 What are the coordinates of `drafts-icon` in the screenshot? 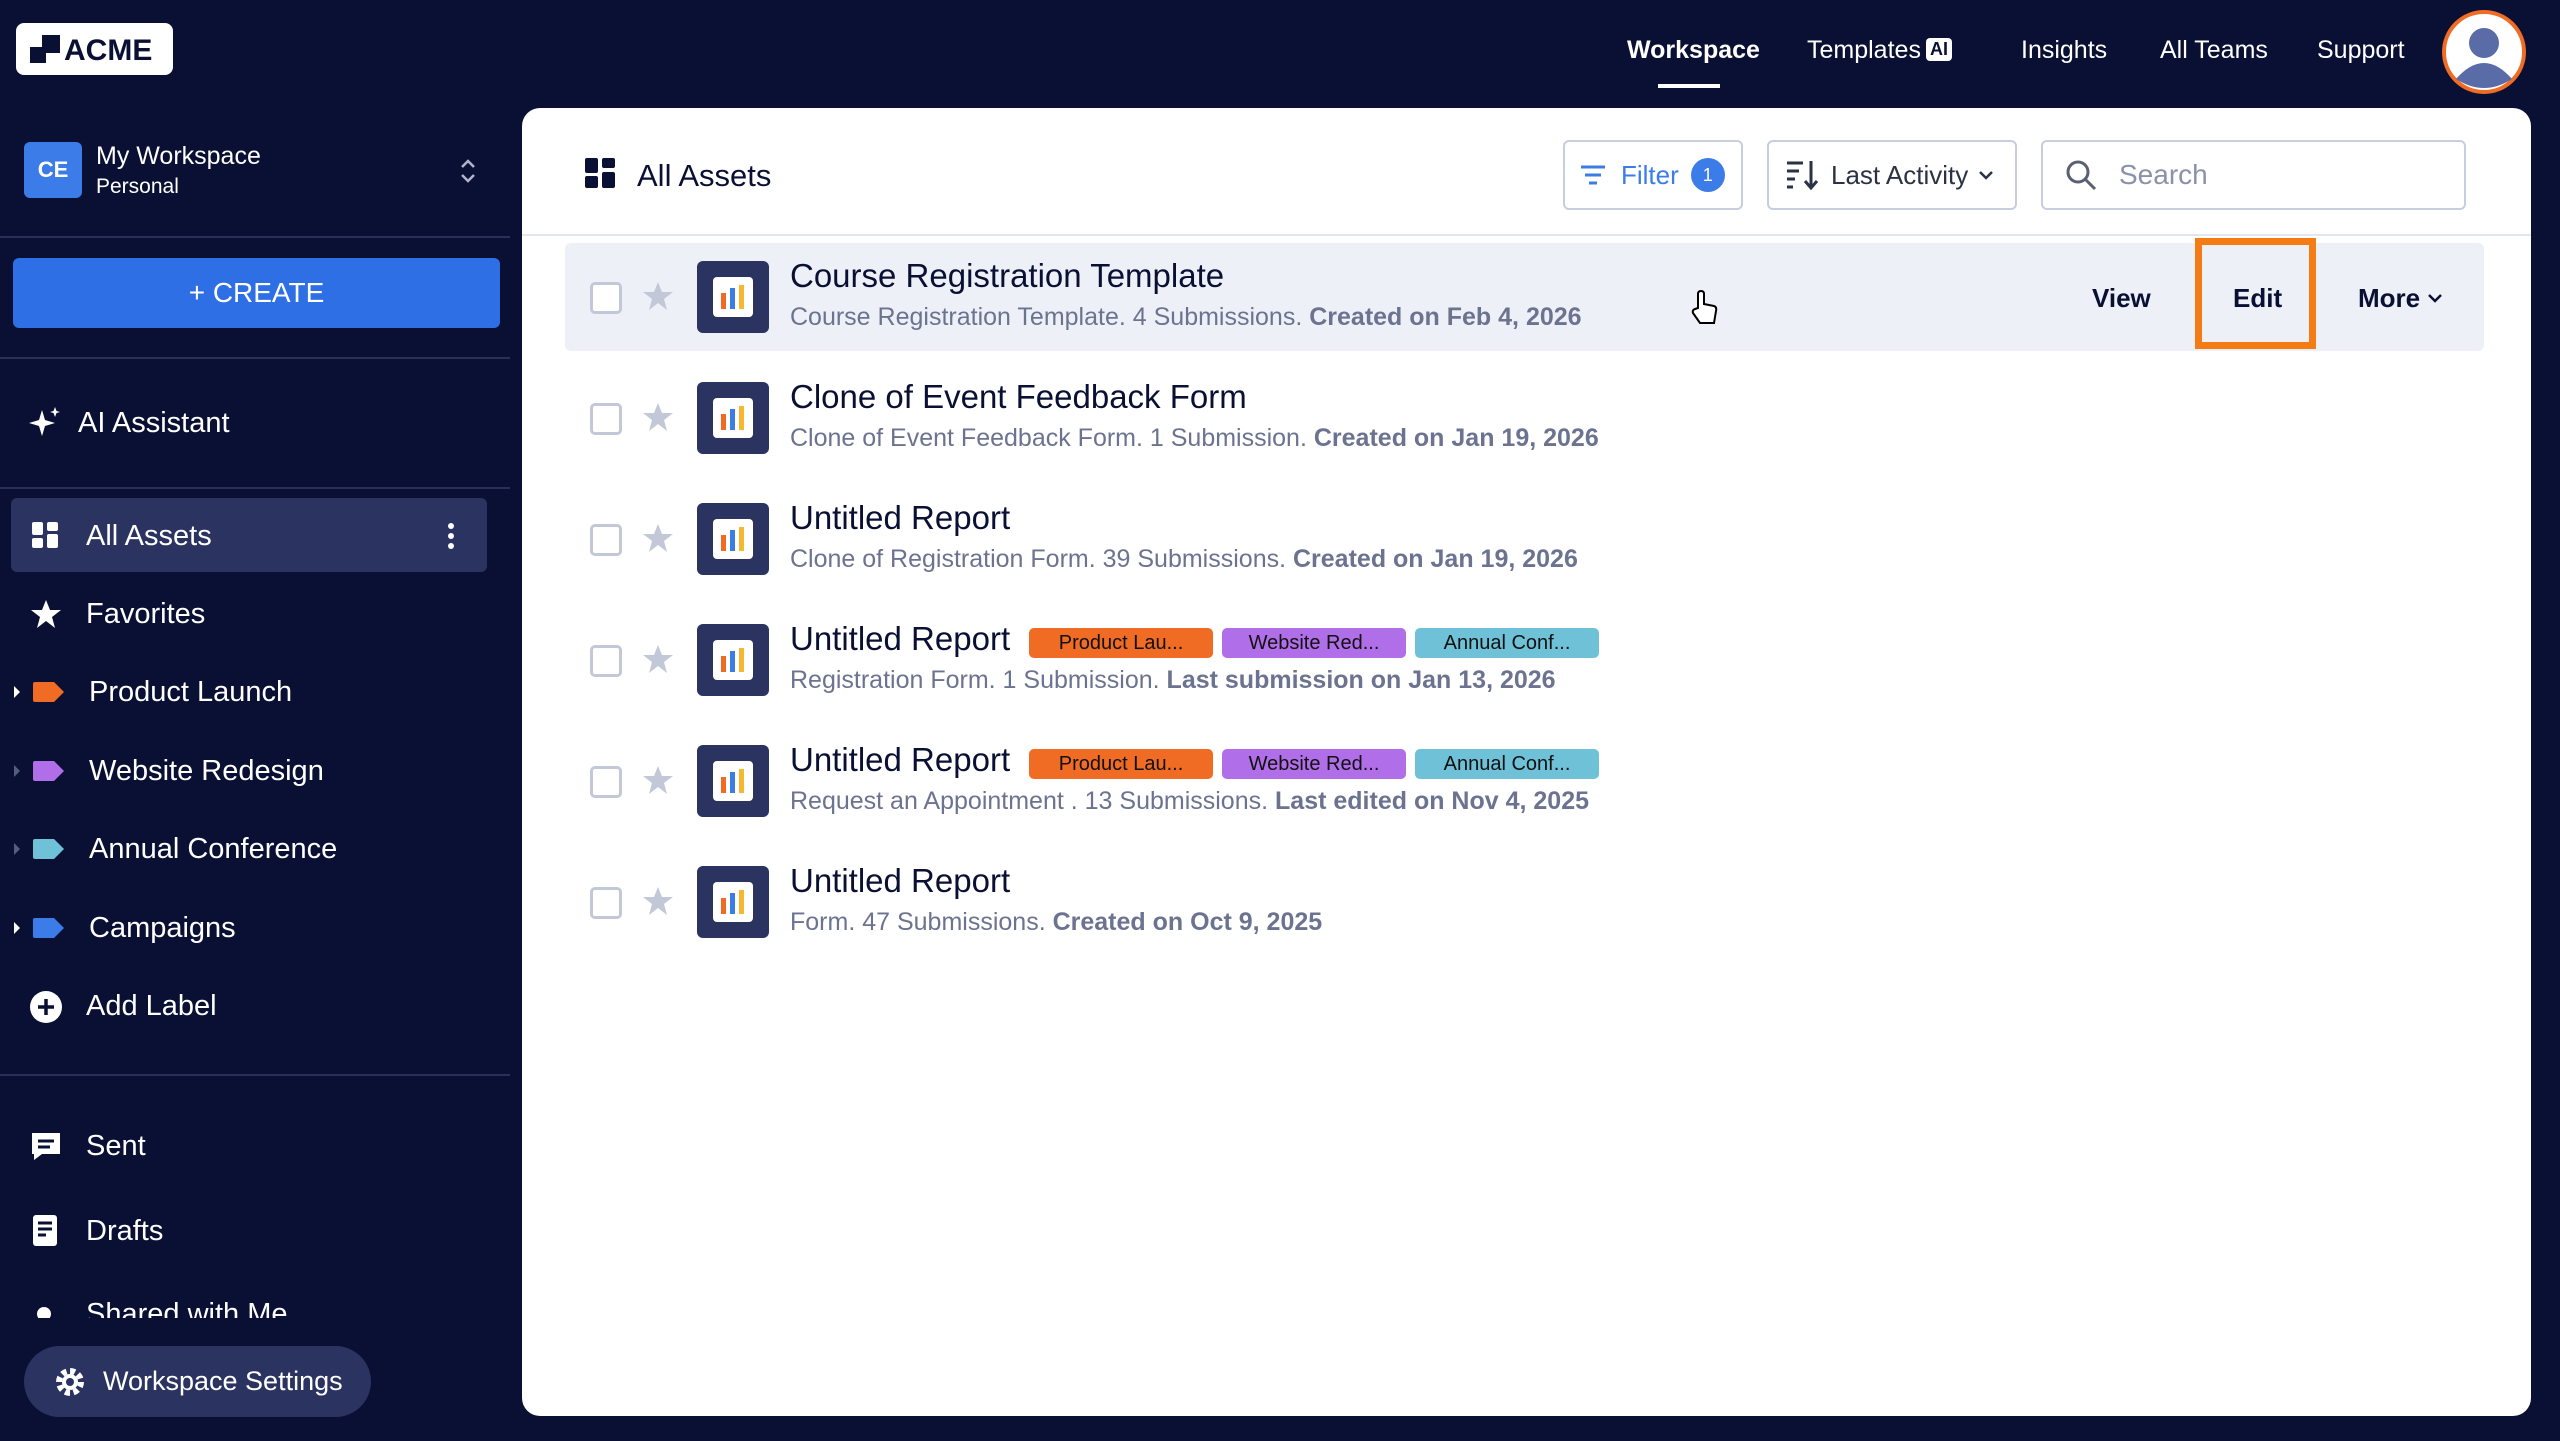 It's located at (45, 1230).